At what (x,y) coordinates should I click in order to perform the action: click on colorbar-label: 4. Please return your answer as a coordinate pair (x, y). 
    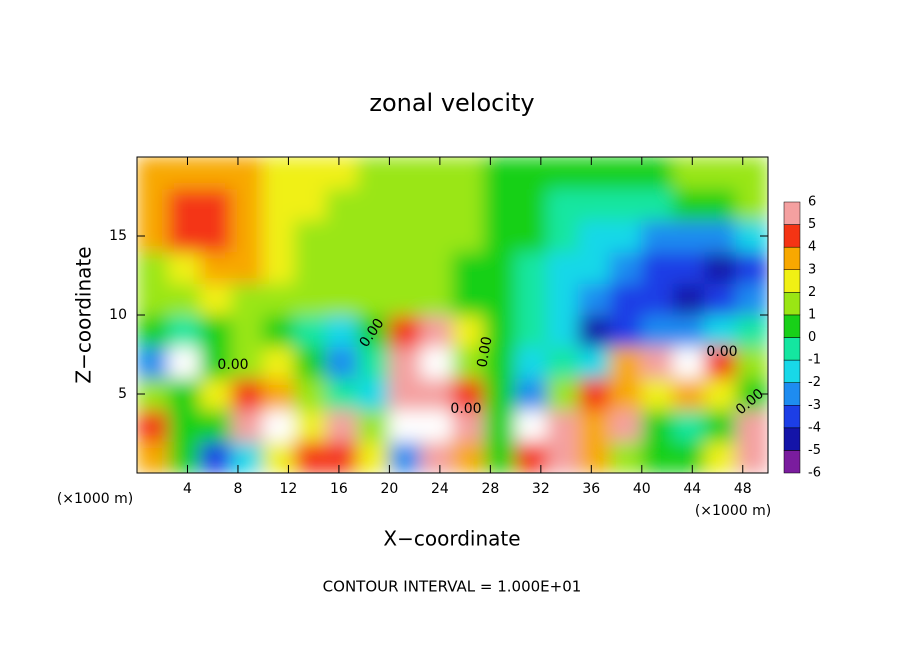
    Looking at the image, I should click on (812, 247).